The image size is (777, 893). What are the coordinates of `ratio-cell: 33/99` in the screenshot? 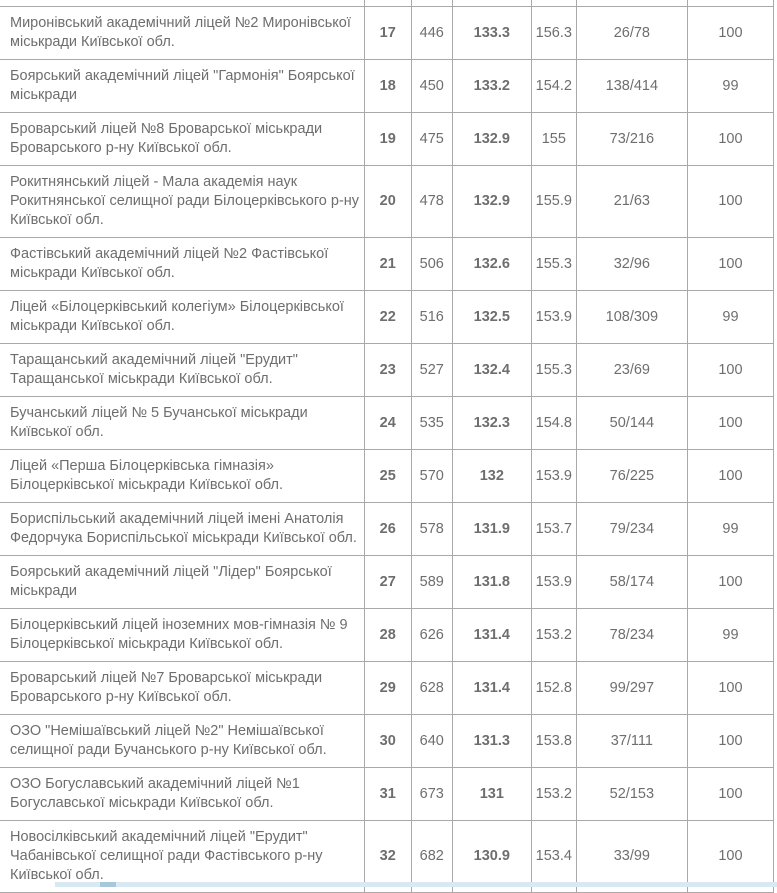 It's located at (631, 856).